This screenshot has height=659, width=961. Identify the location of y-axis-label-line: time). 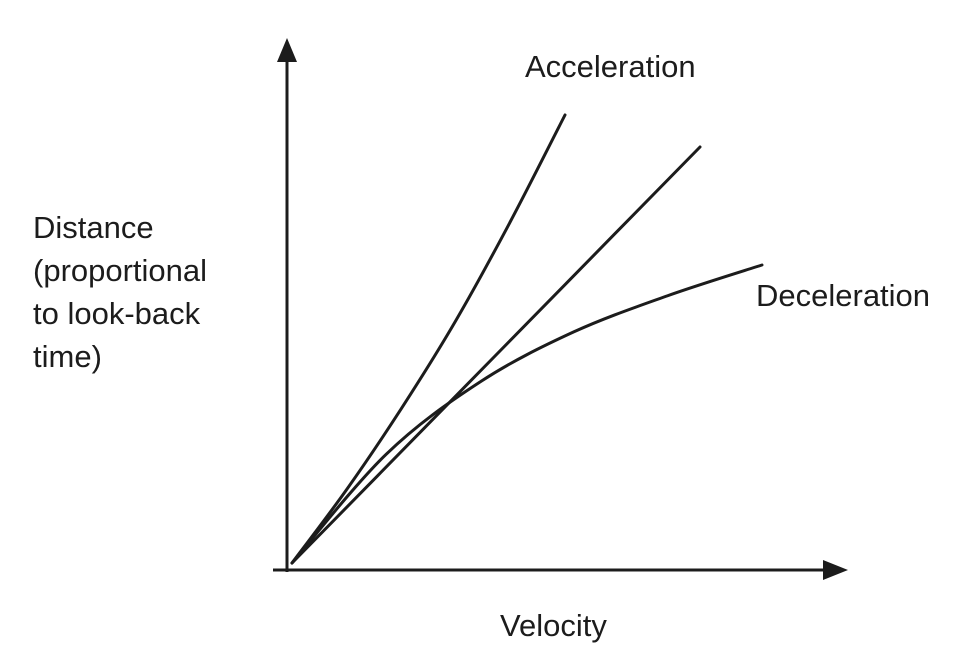
(67, 356).